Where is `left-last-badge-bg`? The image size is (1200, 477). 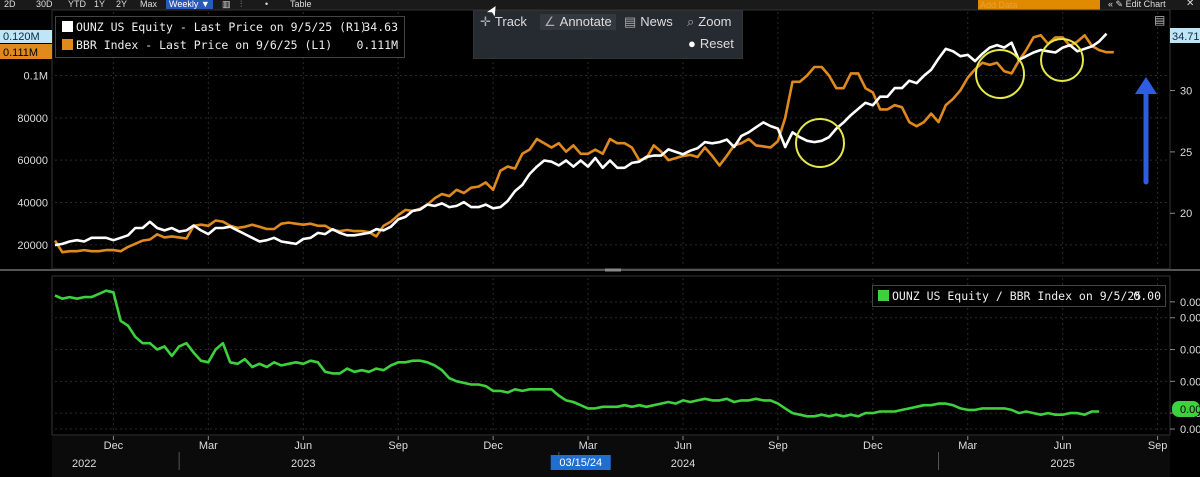
left-last-badge-bg is located at coordinates (26, 51).